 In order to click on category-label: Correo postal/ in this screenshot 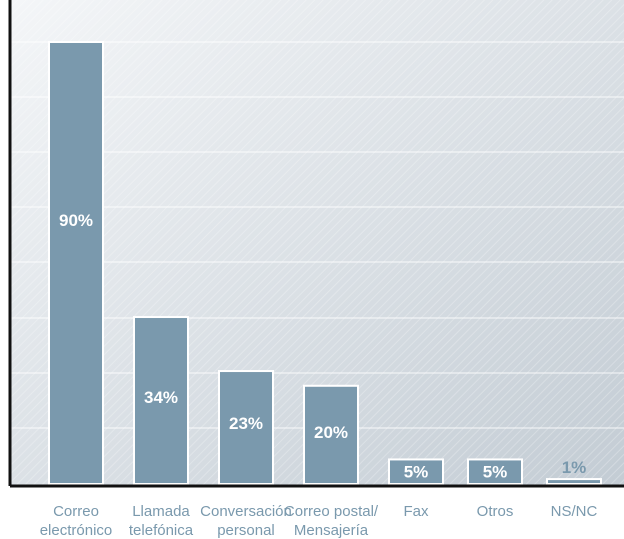, I will do `click(331, 511)`.